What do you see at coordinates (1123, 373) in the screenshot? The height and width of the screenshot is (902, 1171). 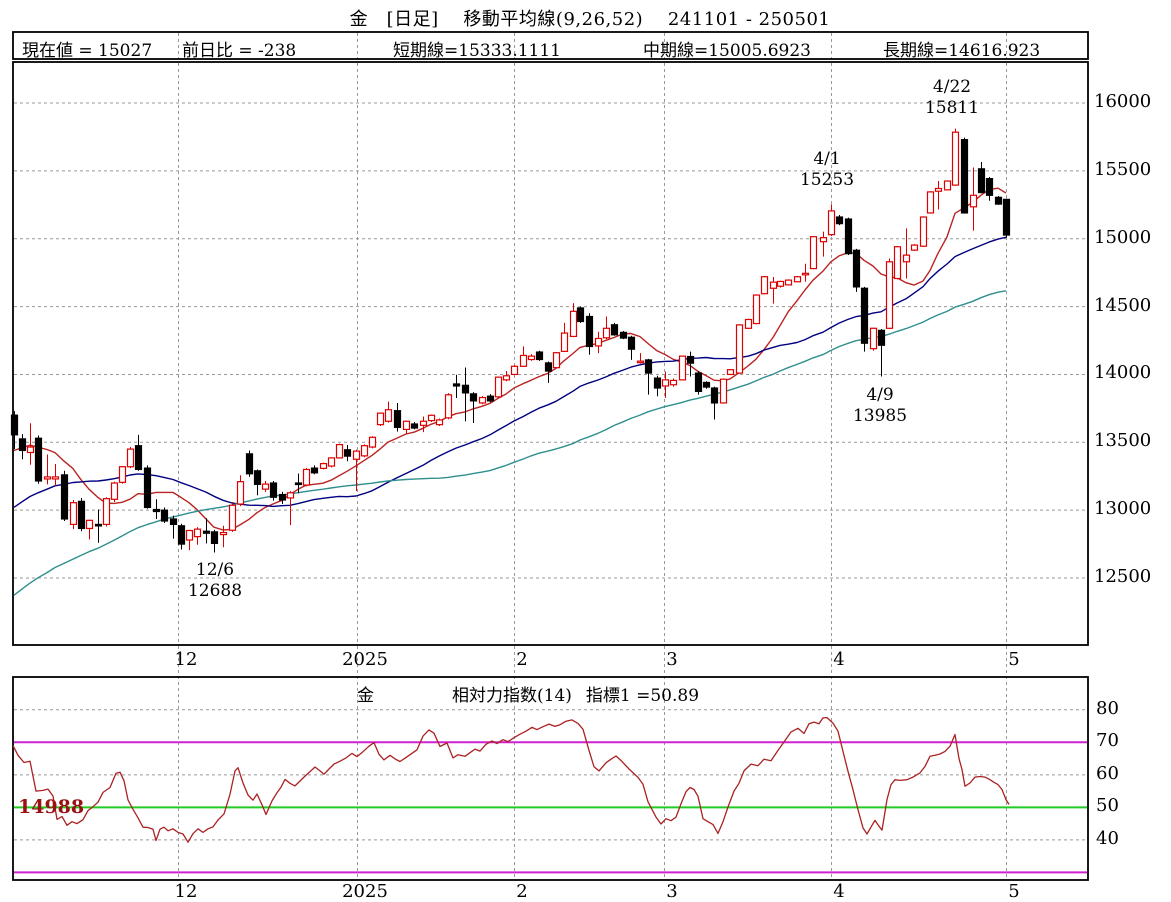 I see `price-axis-label: 14000` at bounding box center [1123, 373].